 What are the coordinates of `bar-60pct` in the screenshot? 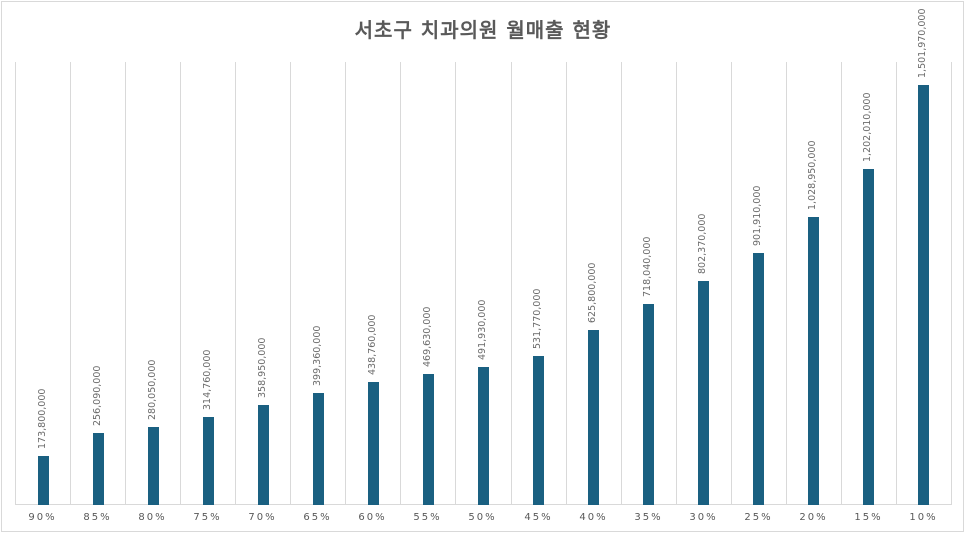 It's located at (373, 443).